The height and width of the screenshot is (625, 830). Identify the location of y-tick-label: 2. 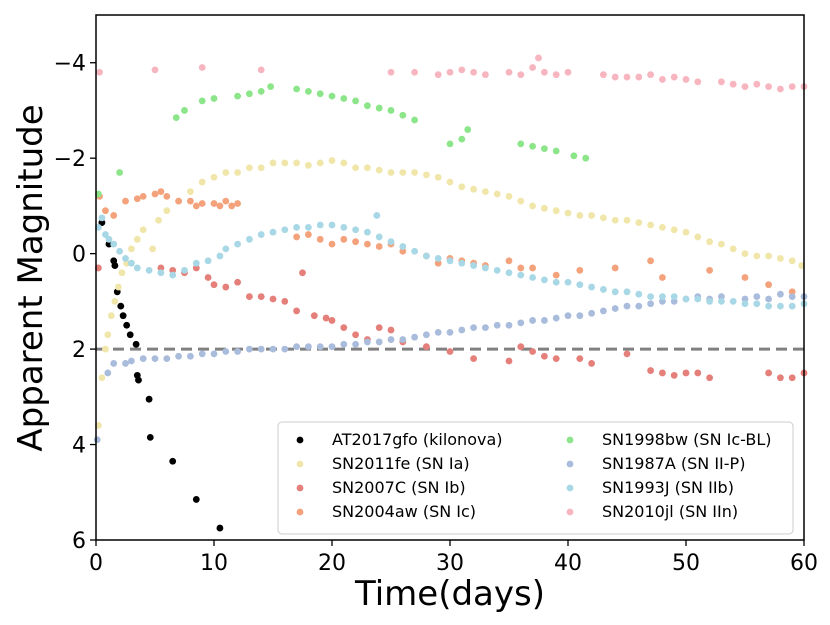
(79, 350).